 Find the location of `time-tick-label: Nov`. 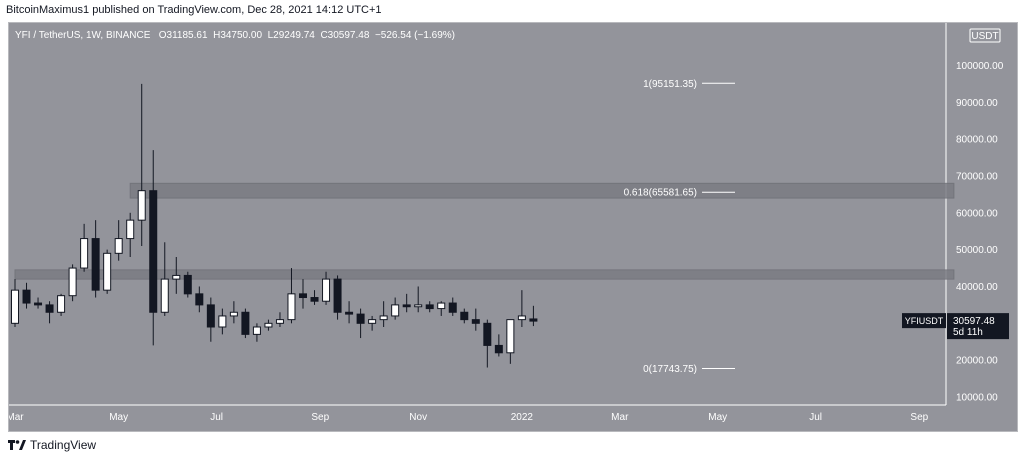

time-tick-label: Nov is located at coordinates (418, 417).